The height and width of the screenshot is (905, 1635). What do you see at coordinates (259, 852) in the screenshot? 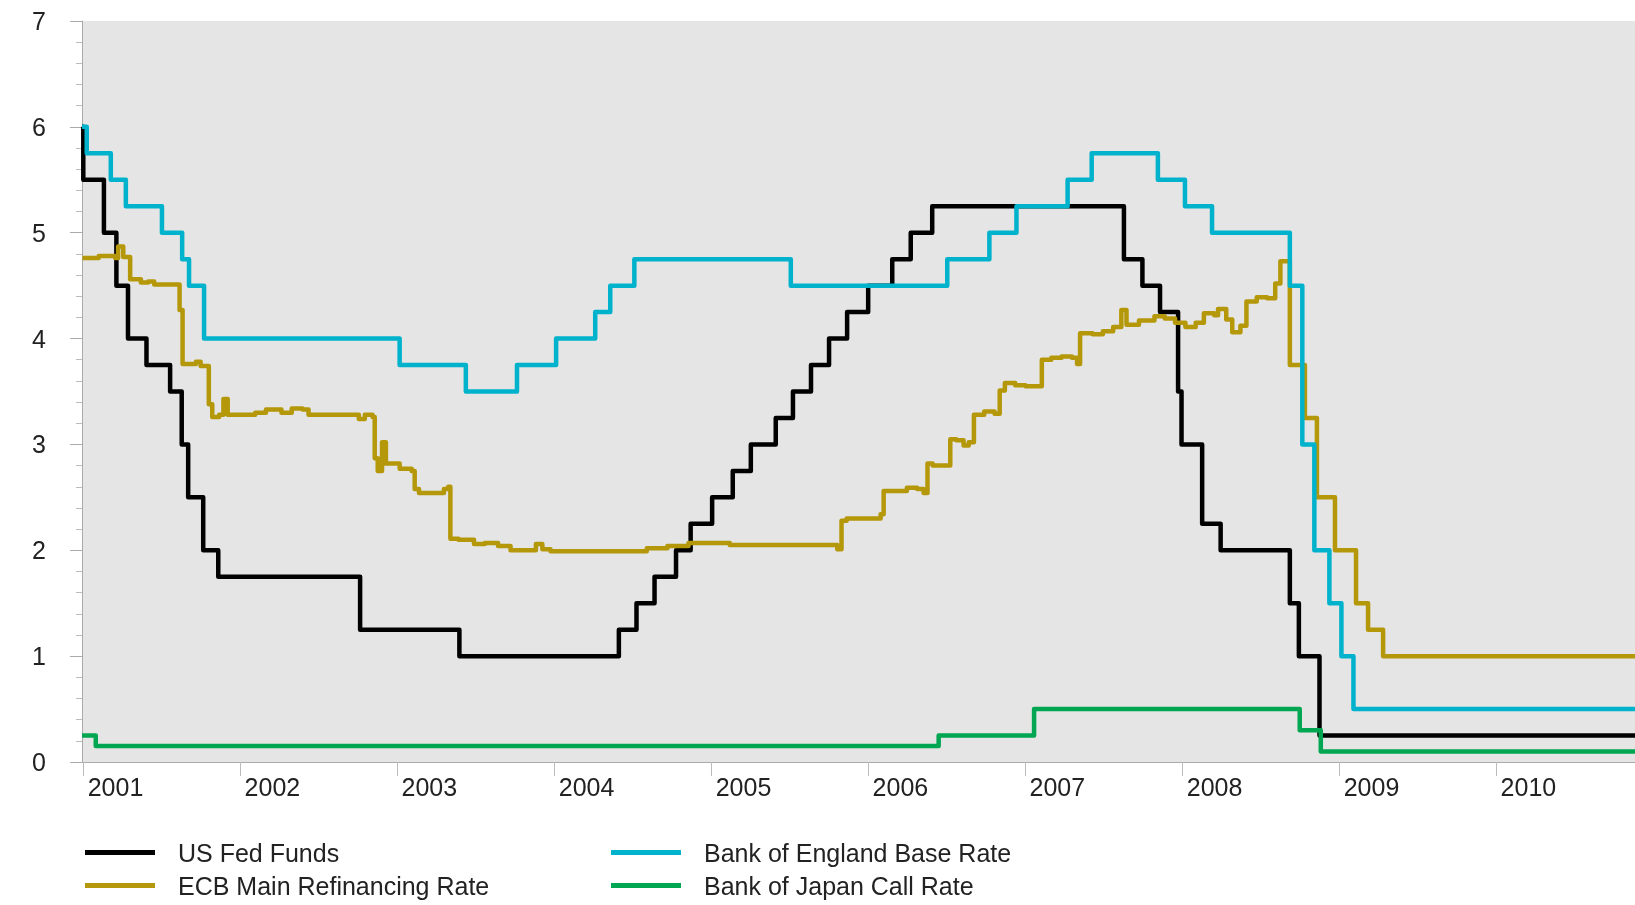
I see `legend-label: US Fed Funds` at bounding box center [259, 852].